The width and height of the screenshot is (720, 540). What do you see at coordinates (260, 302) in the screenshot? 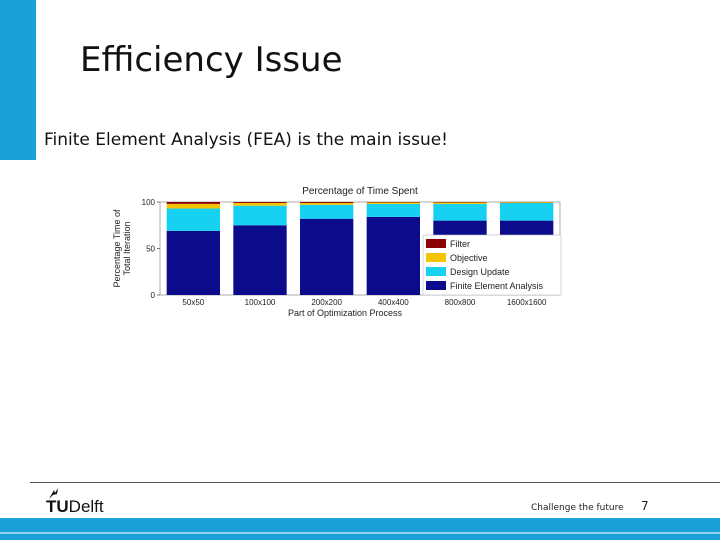
I see `x-tick-label: 100x100` at bounding box center [260, 302].